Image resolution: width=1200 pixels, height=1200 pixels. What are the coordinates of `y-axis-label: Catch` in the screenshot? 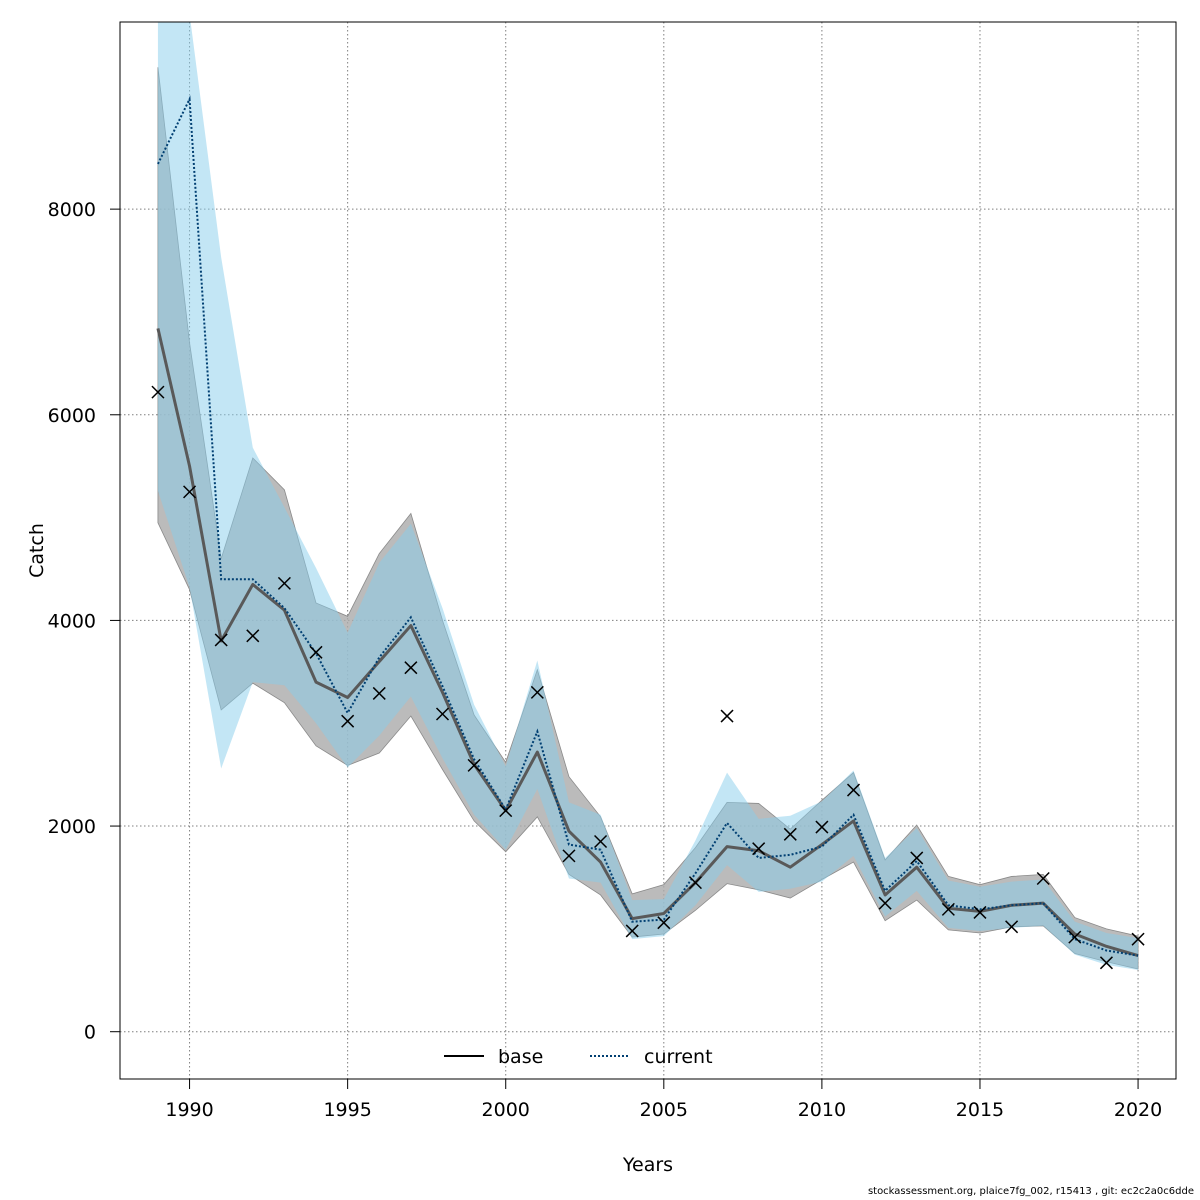 It's located at (37, 550).